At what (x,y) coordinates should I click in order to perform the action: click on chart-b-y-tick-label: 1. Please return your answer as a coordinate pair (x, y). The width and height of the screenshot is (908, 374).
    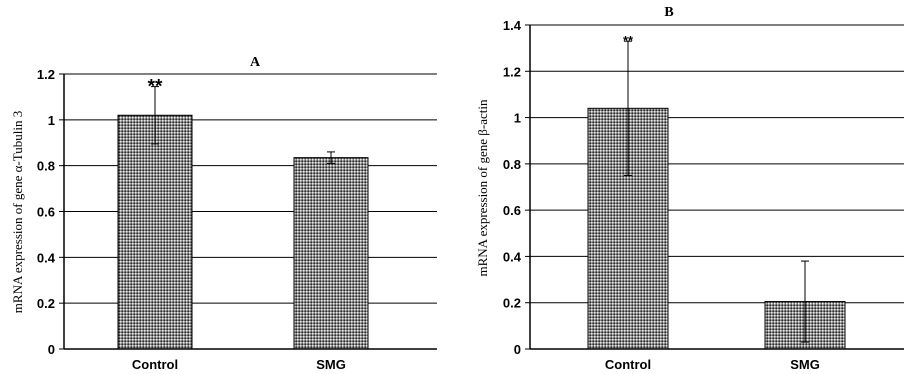
    Looking at the image, I should click on (517, 118).